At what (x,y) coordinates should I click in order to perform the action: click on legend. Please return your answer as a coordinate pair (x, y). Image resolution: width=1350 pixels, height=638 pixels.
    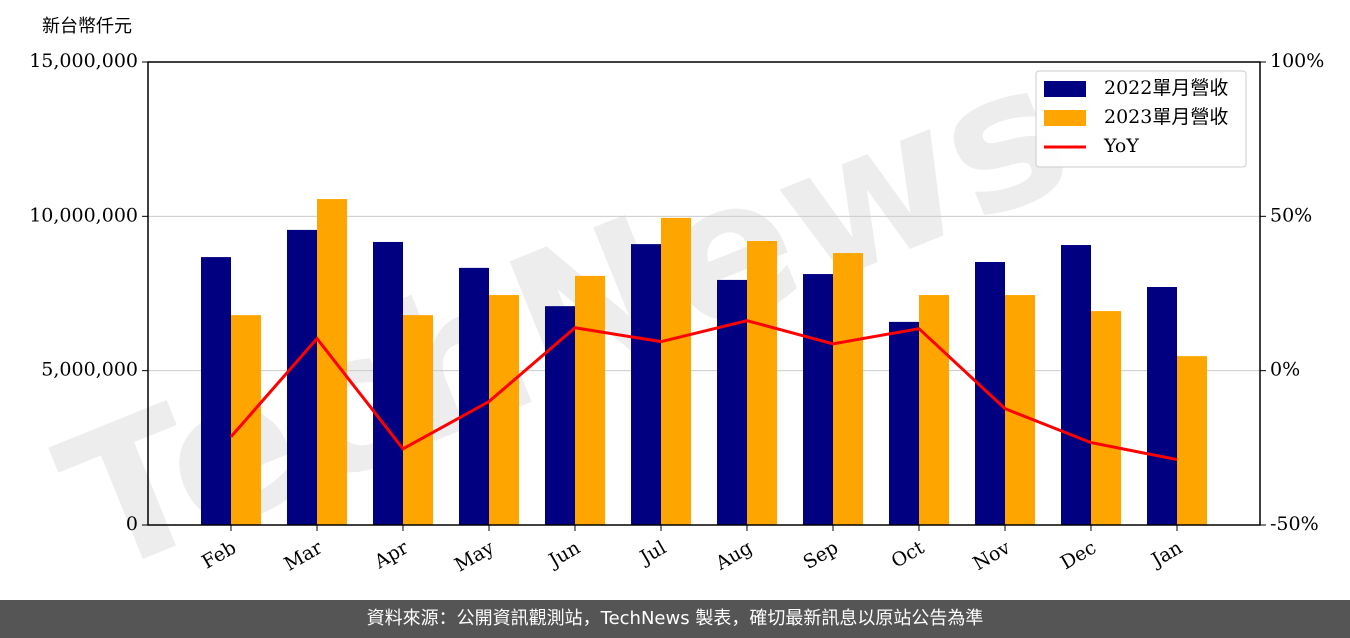
    Looking at the image, I should click on (1141, 119).